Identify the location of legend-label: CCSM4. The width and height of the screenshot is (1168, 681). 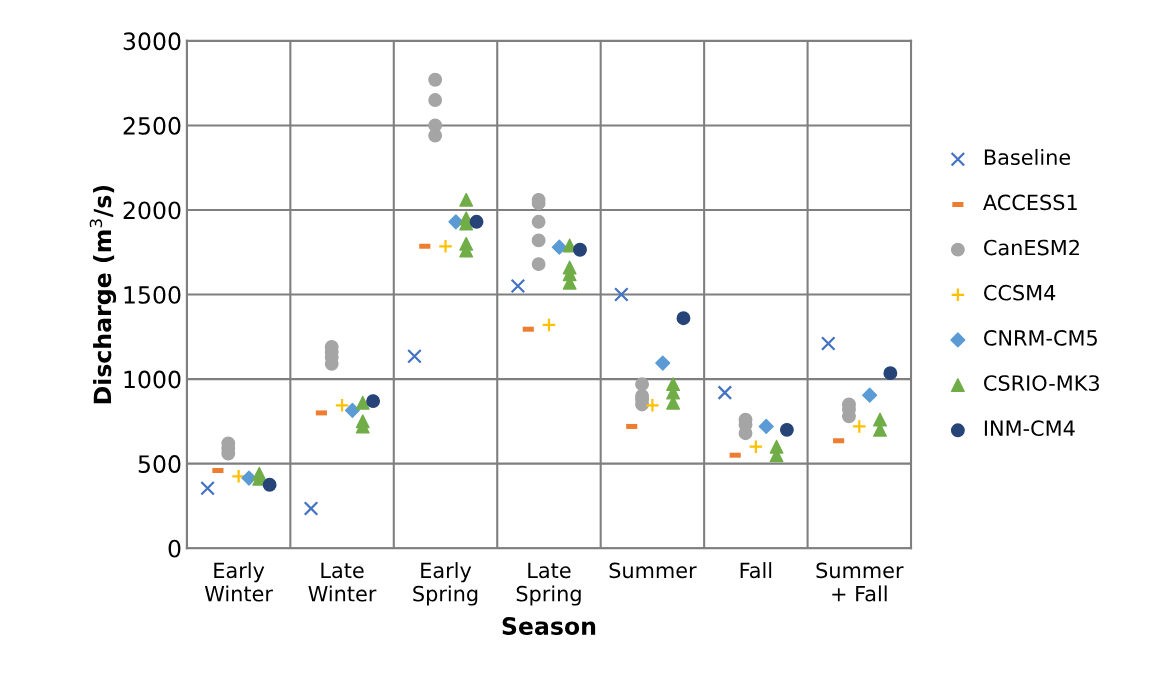
(1020, 292).